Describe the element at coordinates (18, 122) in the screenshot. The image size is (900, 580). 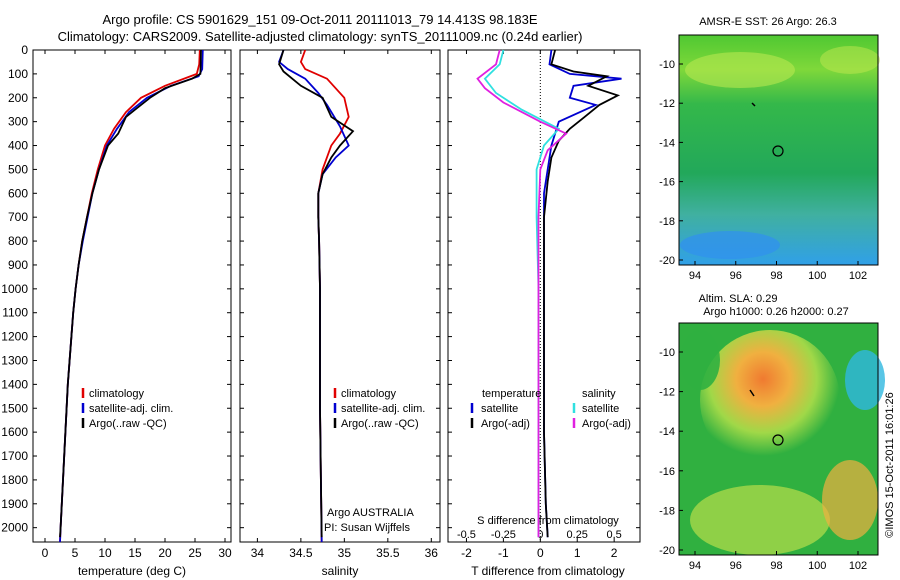
I see `depth-tick-label: 300` at that location.